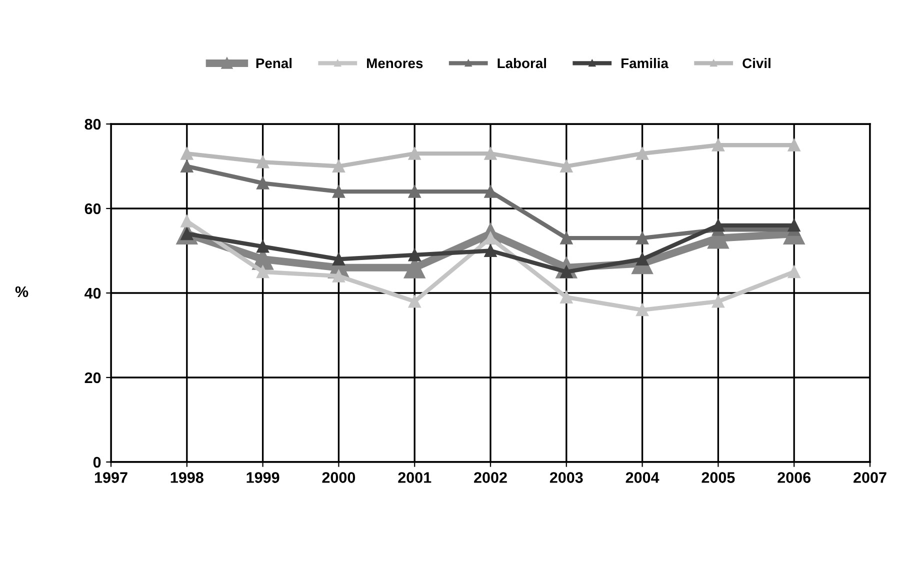 The height and width of the screenshot is (561, 918). What do you see at coordinates (263, 477) in the screenshot?
I see `x-tick-label: 1999` at bounding box center [263, 477].